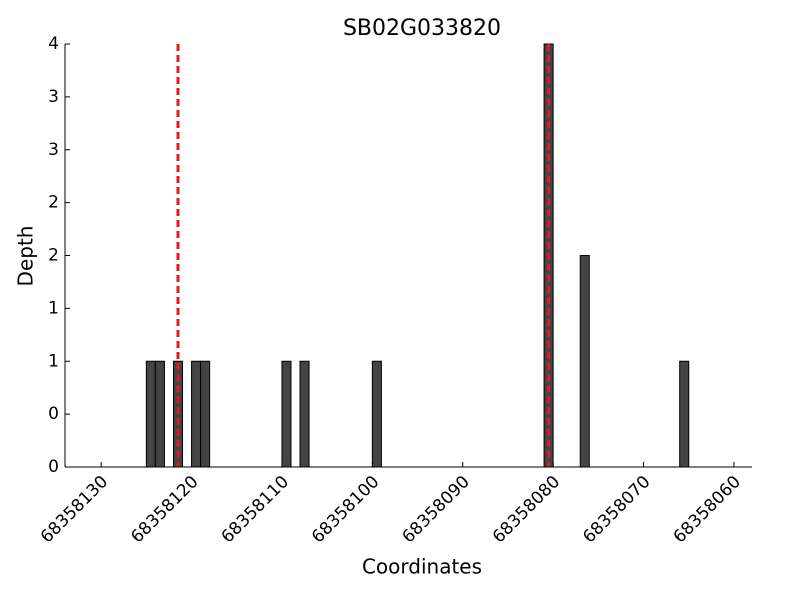 The width and height of the screenshot is (800, 604). Describe the element at coordinates (255, 509) in the screenshot. I see `x-tick-label: 68358110` at that location.